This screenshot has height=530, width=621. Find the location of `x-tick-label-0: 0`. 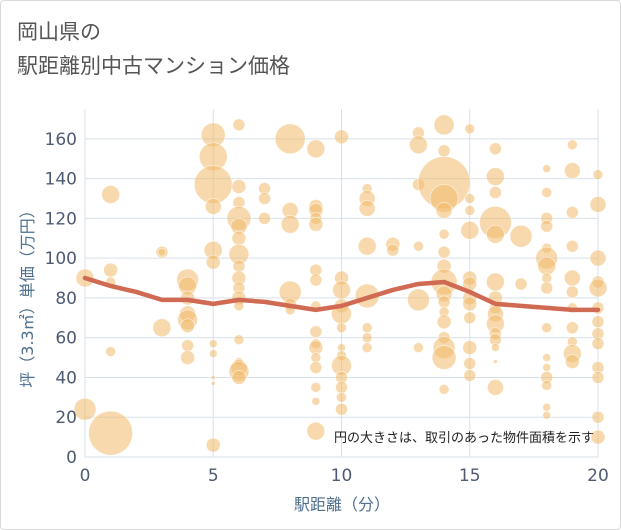

x-tick-label-0: 0 is located at coordinates (85, 476).